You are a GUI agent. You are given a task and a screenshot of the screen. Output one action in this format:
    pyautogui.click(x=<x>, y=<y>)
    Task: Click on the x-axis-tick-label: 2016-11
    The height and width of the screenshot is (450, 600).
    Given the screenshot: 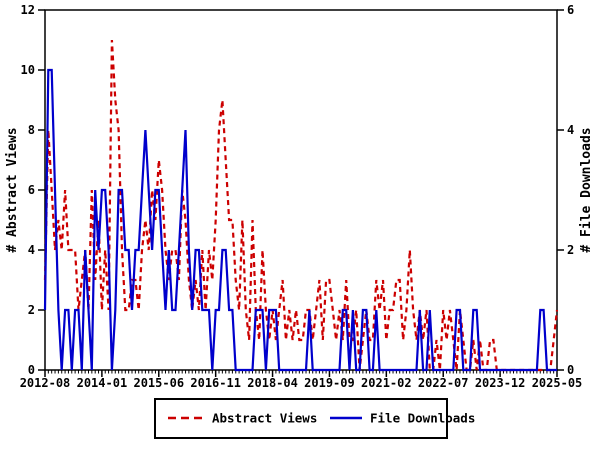 What is the action you would take?
    pyautogui.click(x=215, y=383)
    